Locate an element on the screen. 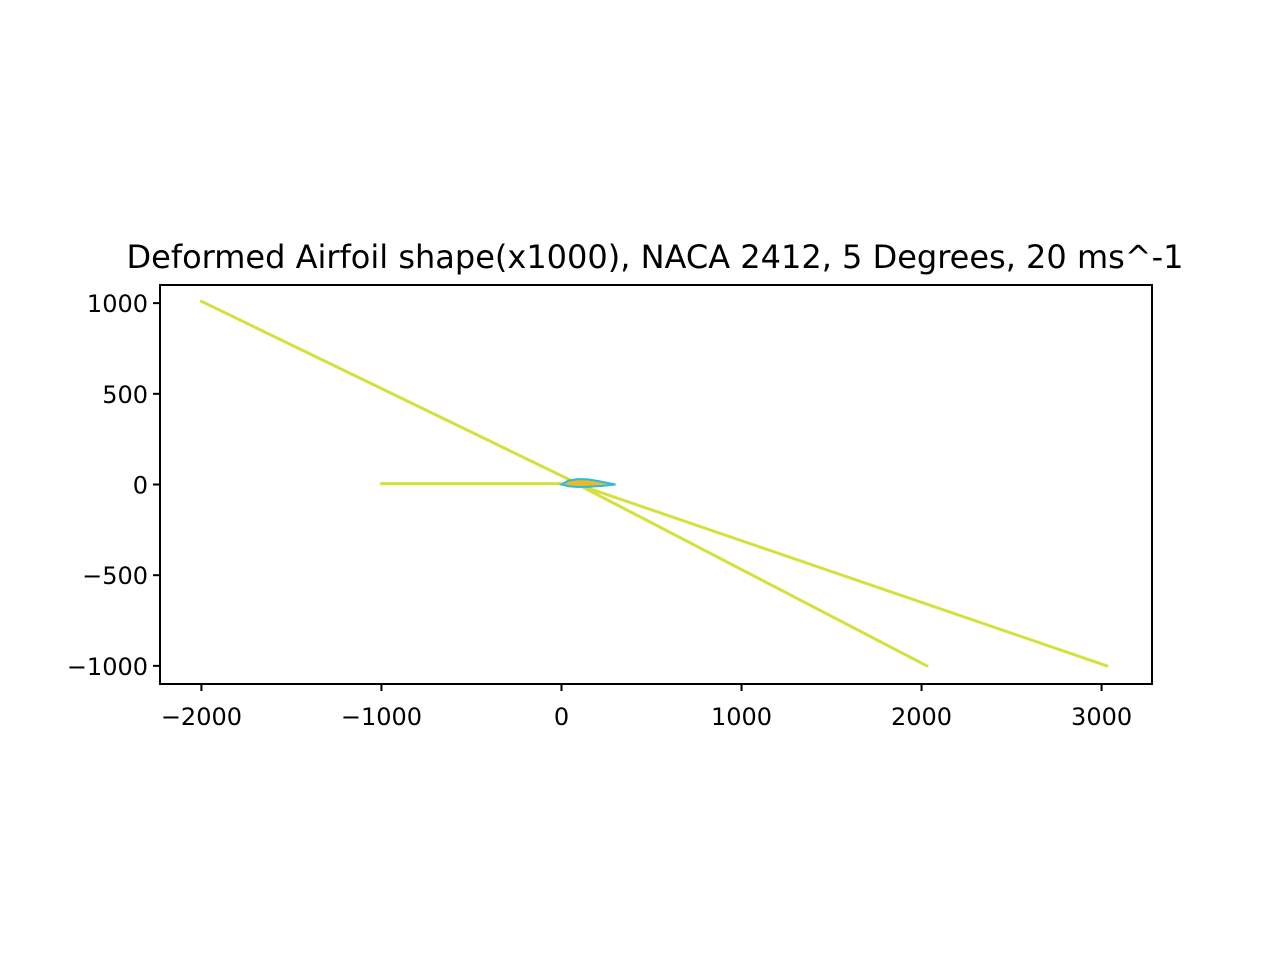 Image resolution: width=1280 pixels, height=960 pixels. airfoil-shape is located at coordinates (587, 483).